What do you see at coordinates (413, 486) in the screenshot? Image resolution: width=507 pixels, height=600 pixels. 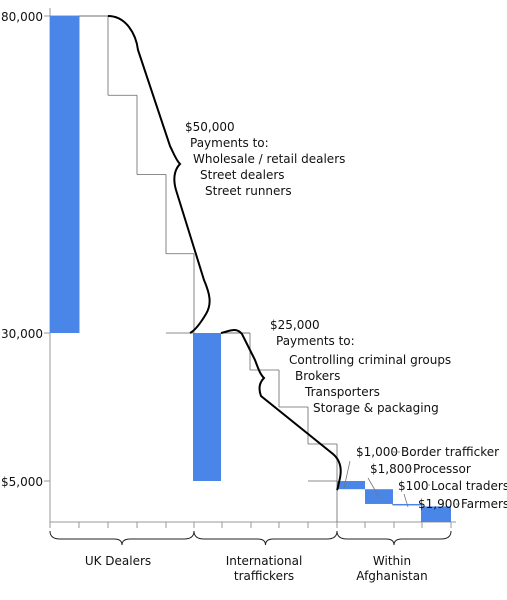 I see `value-label: $100` at bounding box center [413, 486].